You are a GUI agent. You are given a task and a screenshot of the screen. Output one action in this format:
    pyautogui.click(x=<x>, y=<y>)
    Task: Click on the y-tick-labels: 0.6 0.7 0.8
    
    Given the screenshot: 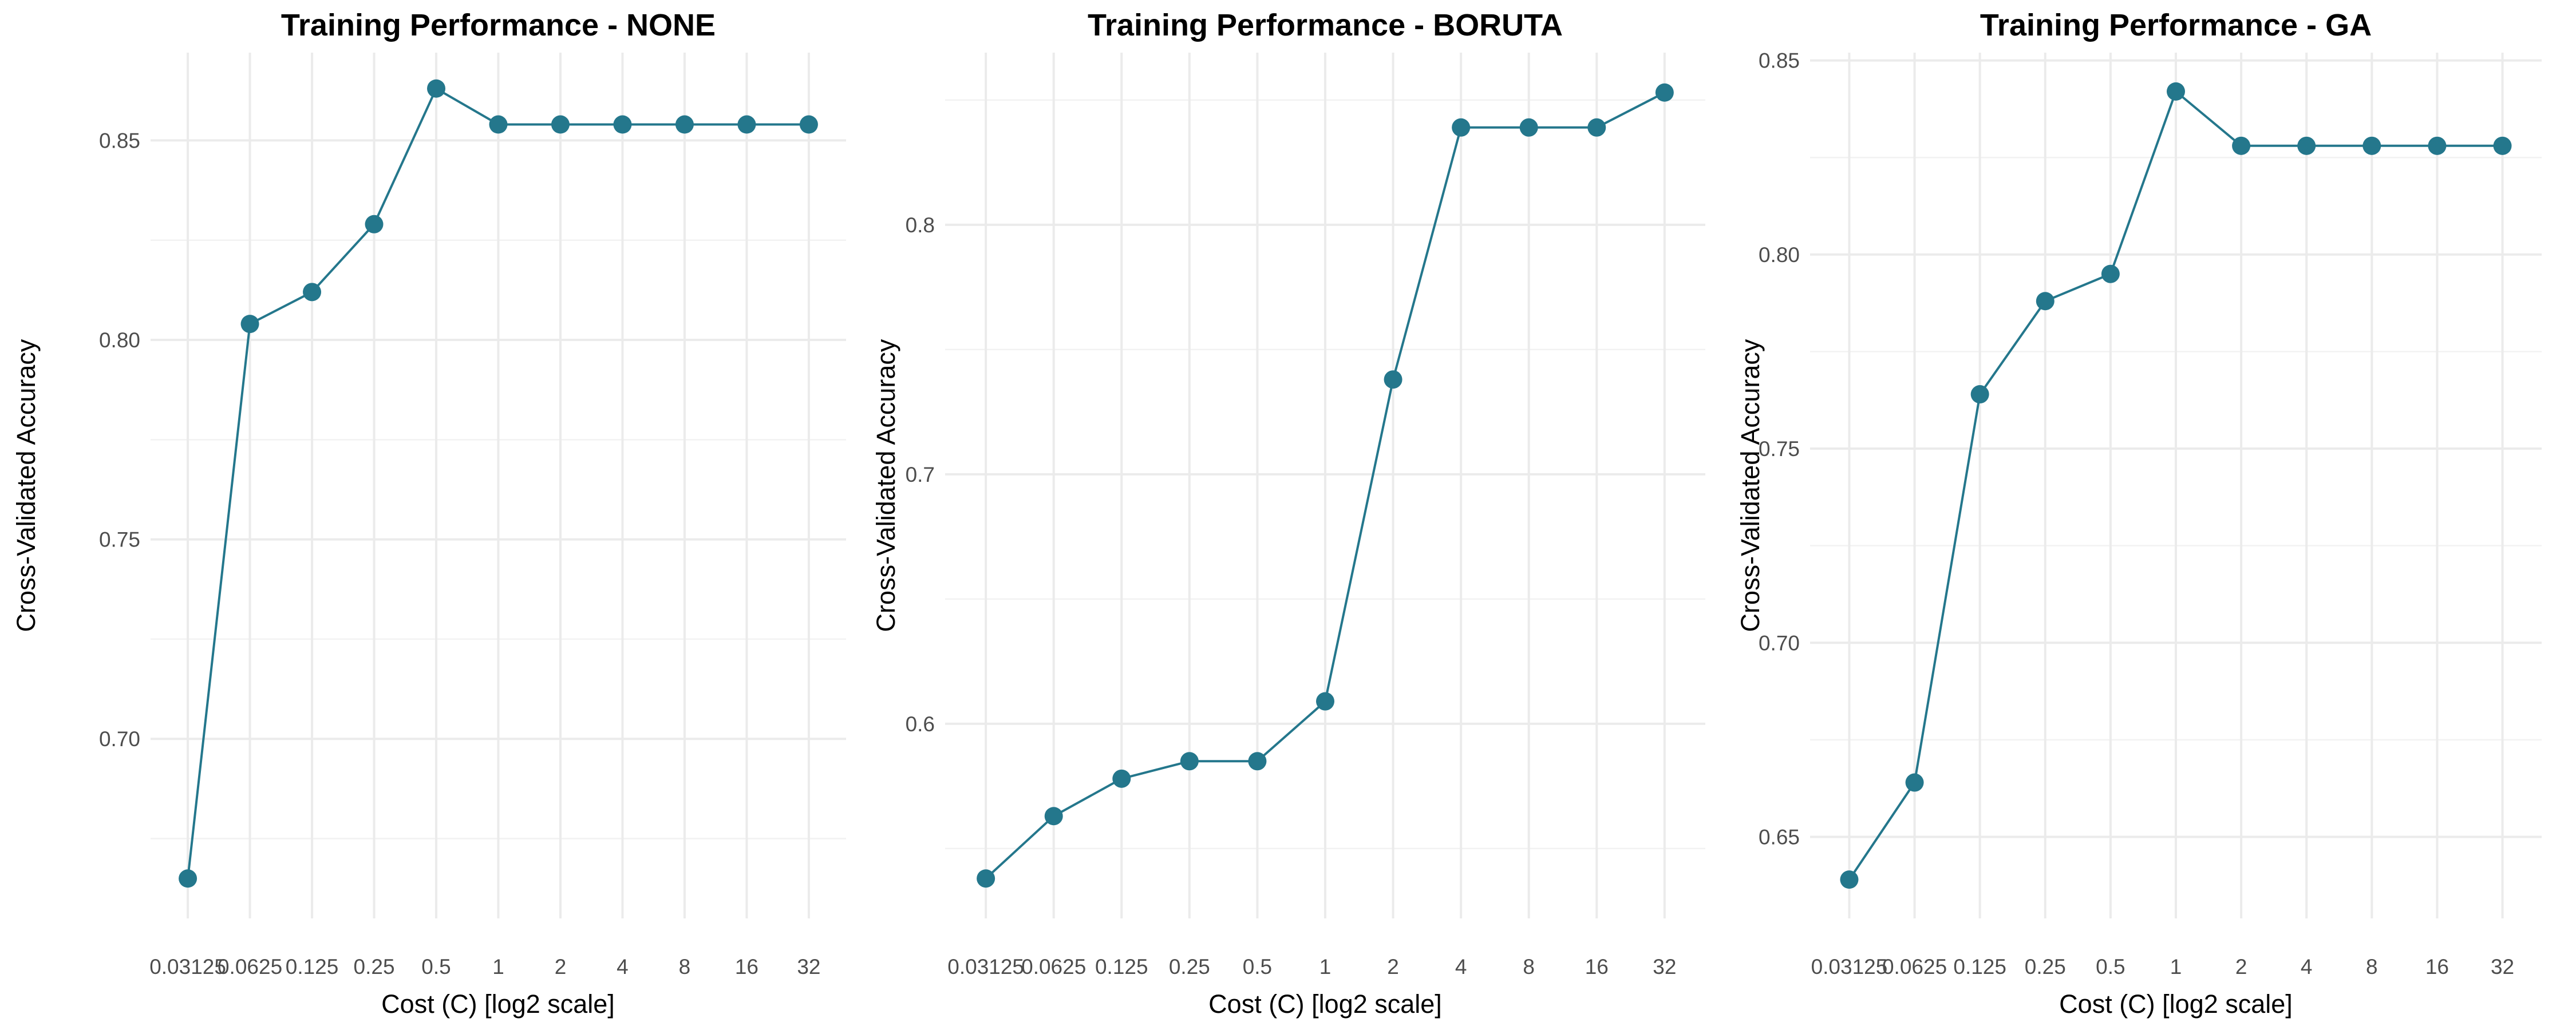 What is the action you would take?
    pyautogui.click(x=920, y=474)
    